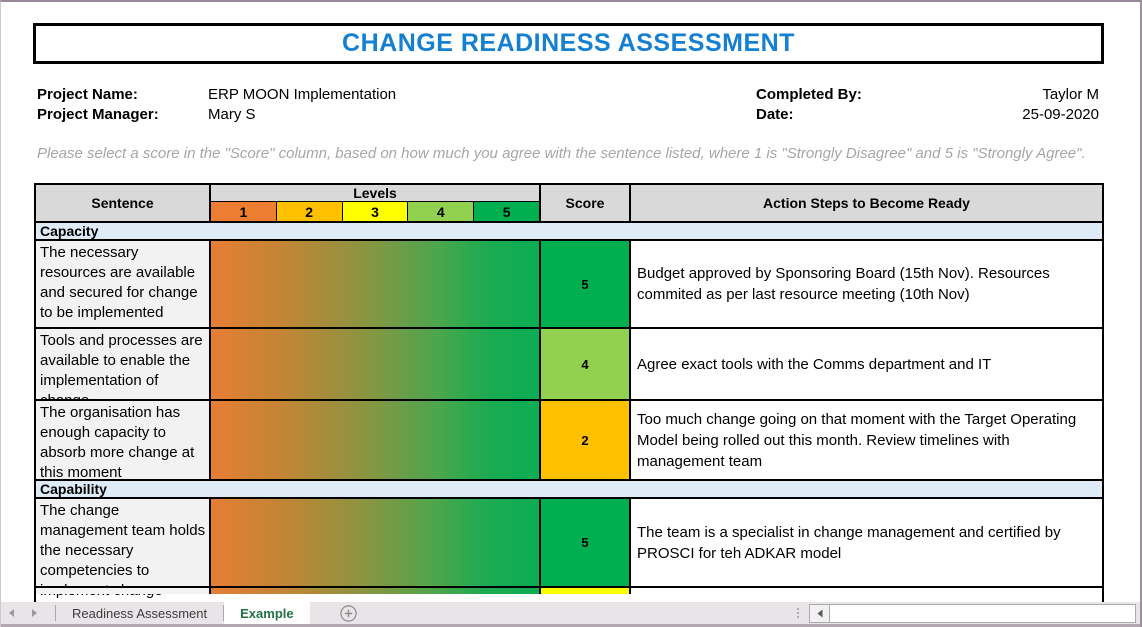 The width and height of the screenshot is (1142, 627). Describe the element at coordinates (375, 193) in the screenshot. I see `levels-header-label: Levels` at that location.